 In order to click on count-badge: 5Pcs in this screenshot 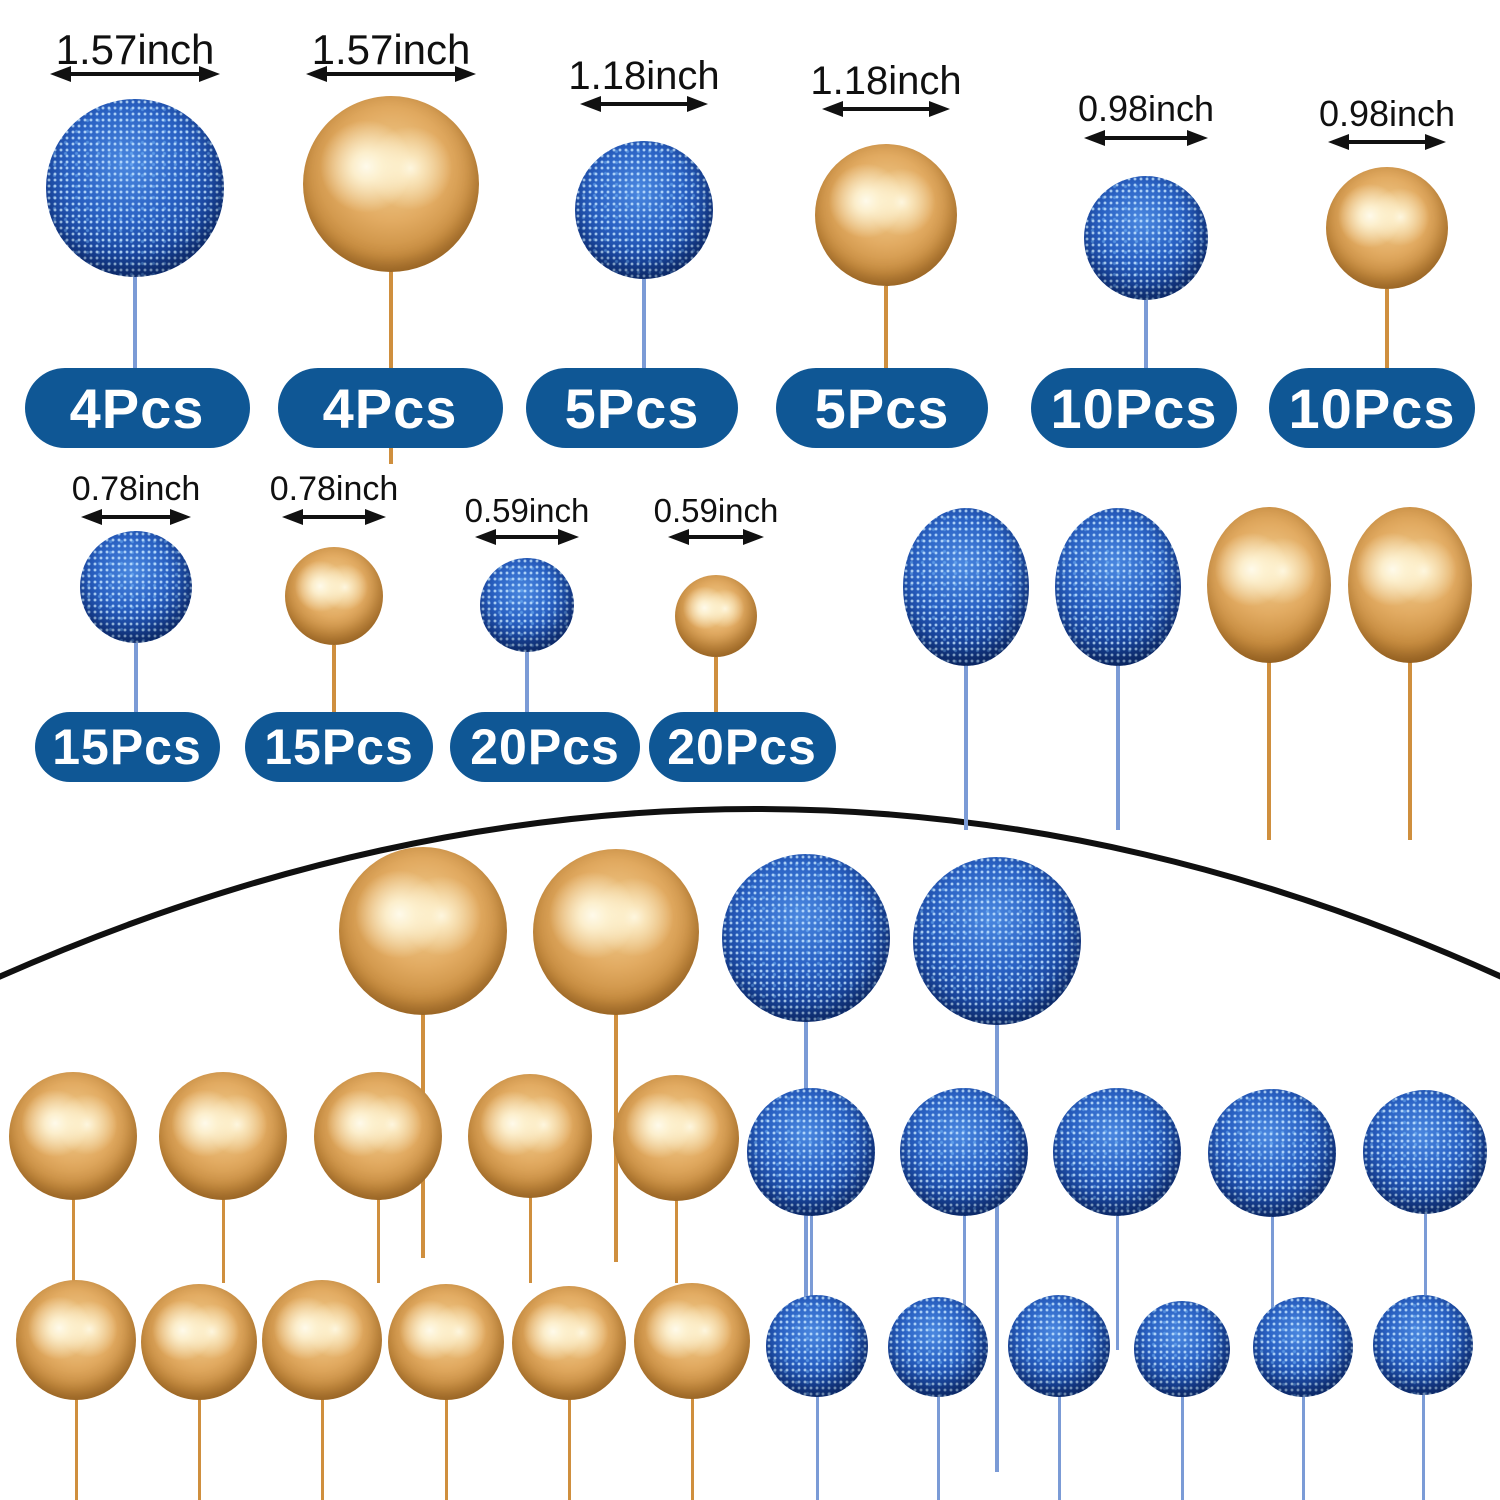, I will do `click(882, 408)`.